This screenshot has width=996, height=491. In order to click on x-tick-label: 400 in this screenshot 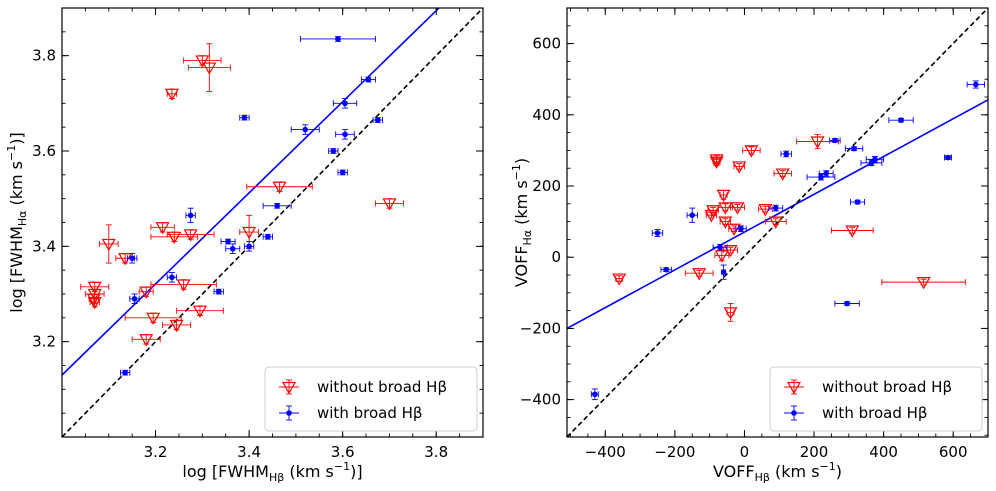, I will do `click(883, 452)`.